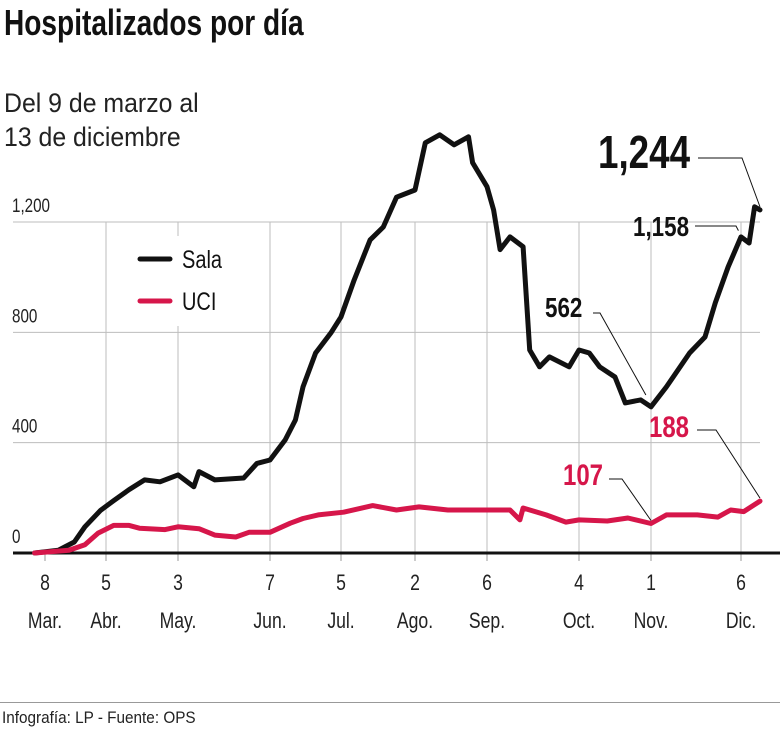 The height and width of the screenshot is (739, 780). Describe the element at coordinates (269, 621) in the screenshot. I see `x-tick-month: Jun.` at that location.